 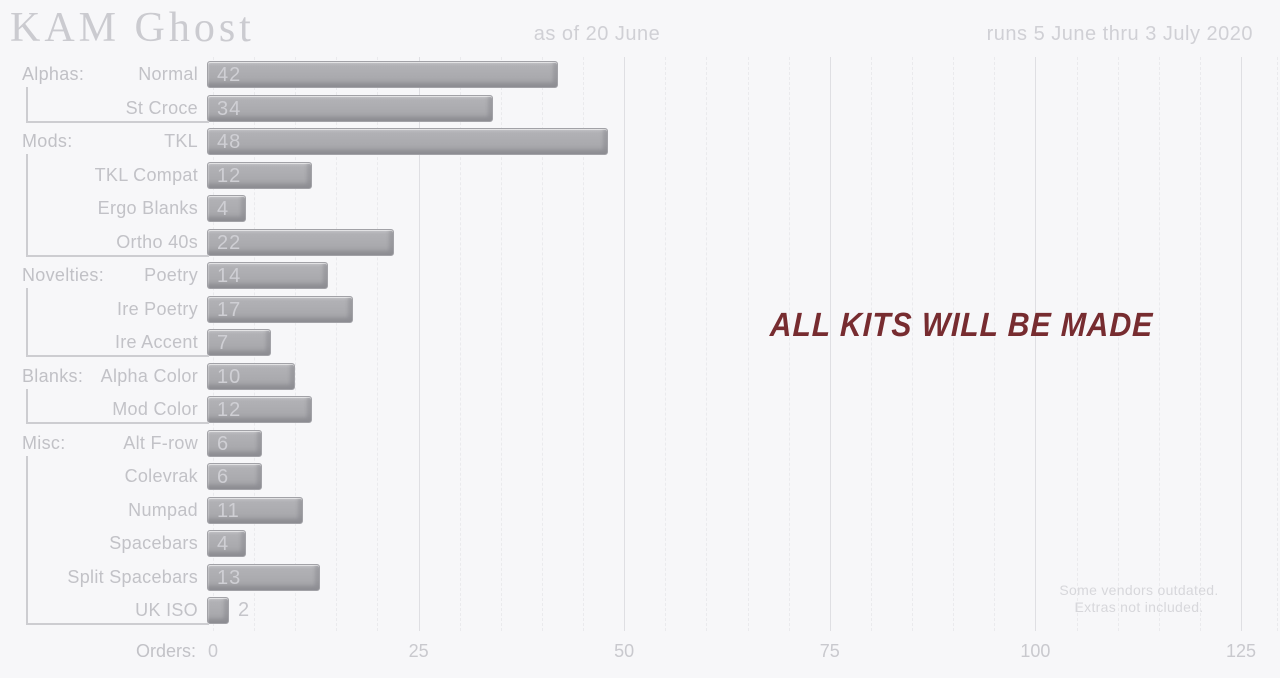 I want to click on group-label: Mods:, so click(x=47, y=141).